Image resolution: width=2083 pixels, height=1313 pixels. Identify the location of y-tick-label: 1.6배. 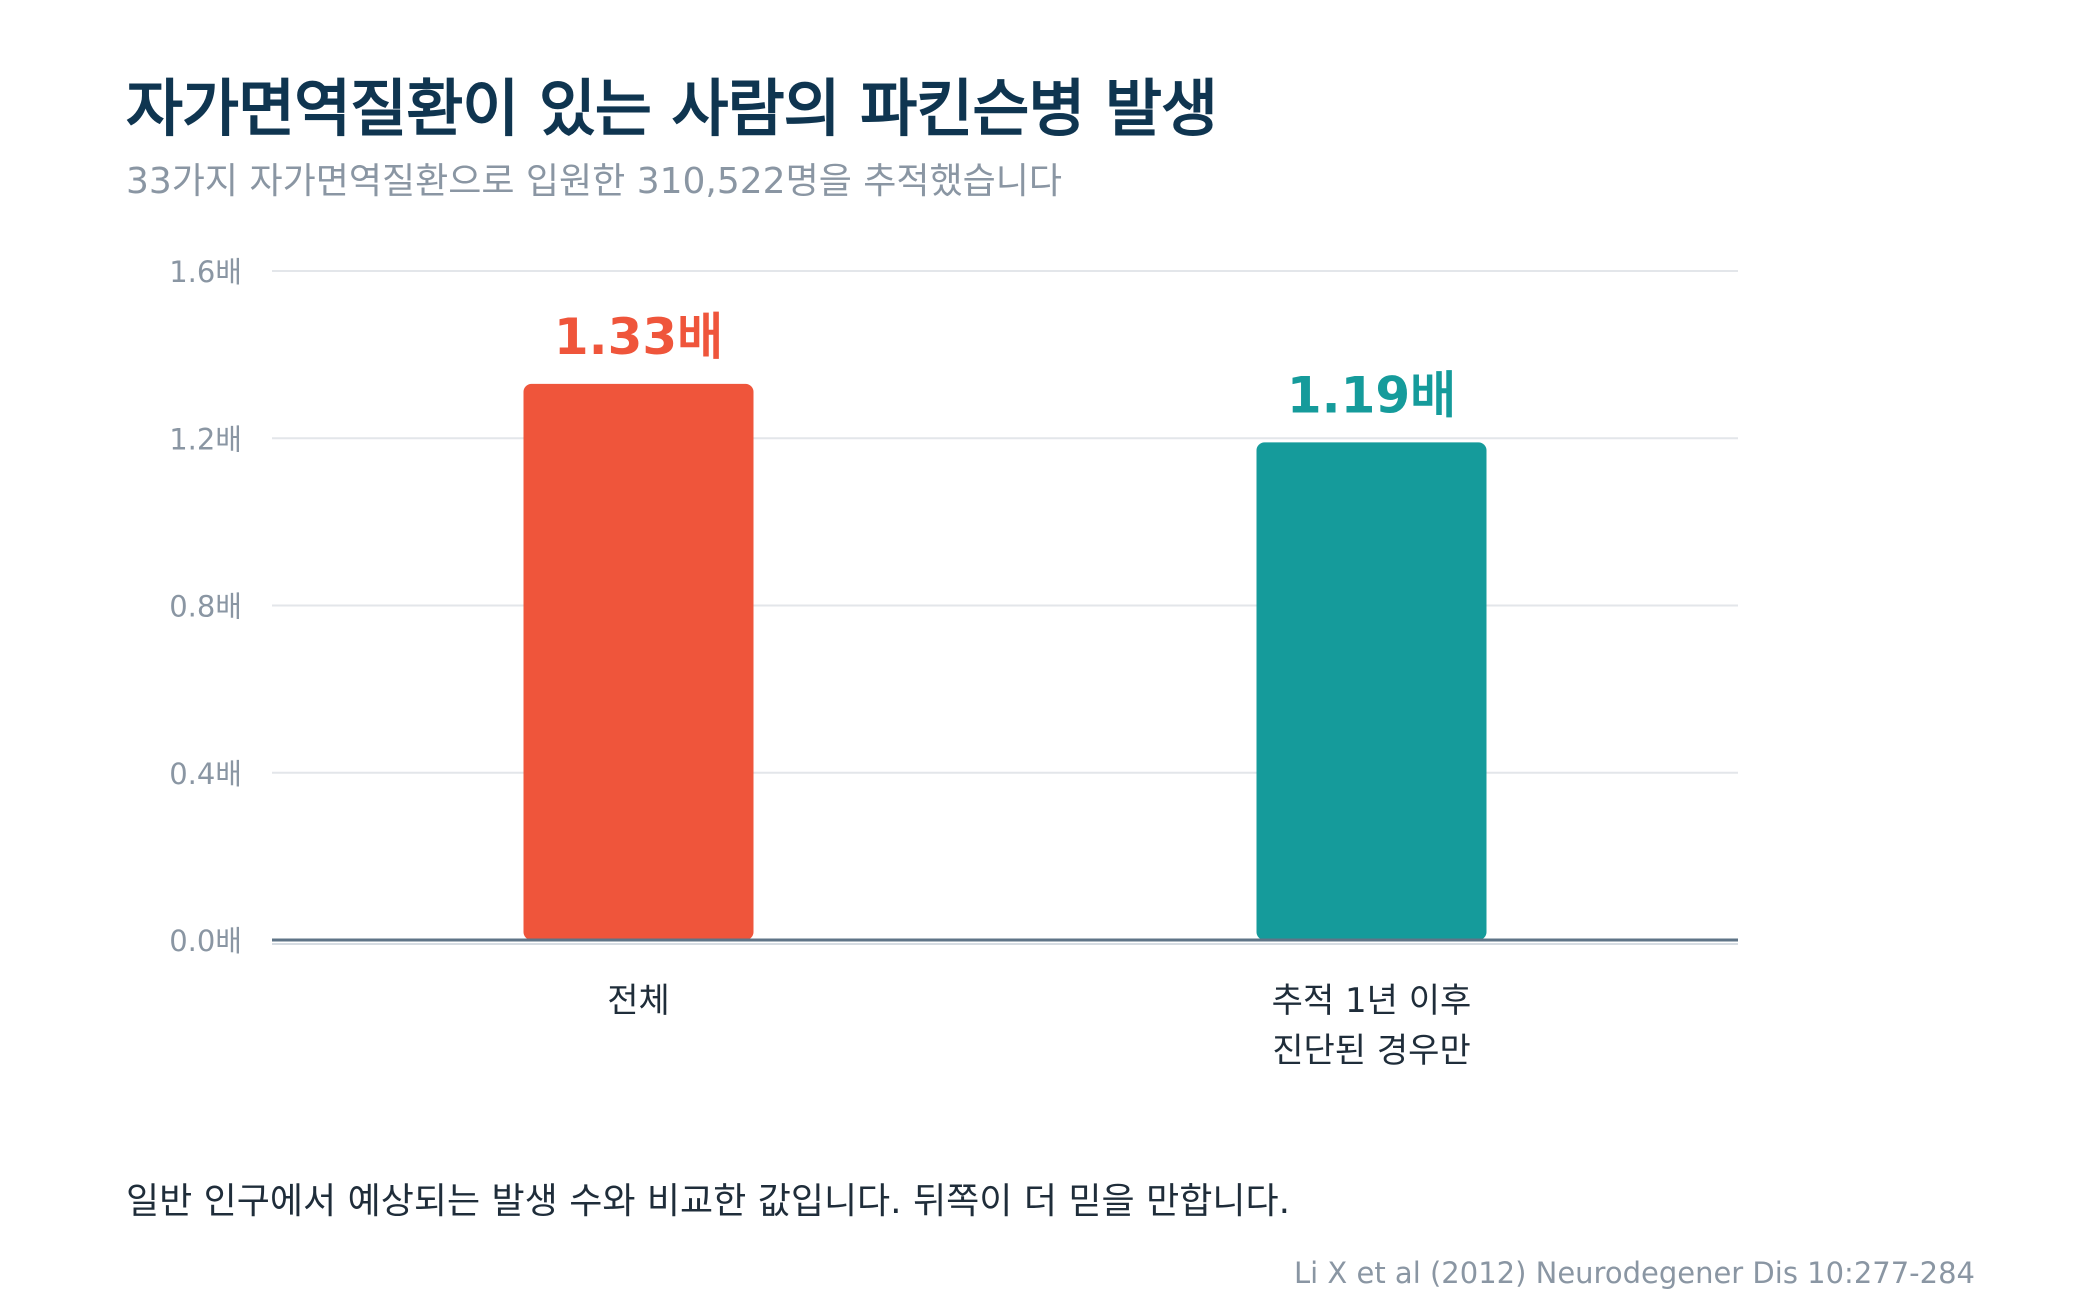
(205, 272).